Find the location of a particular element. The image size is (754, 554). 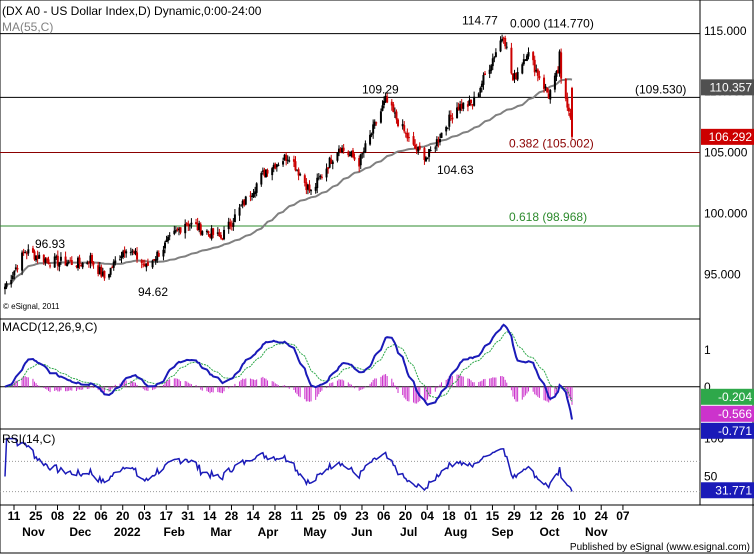

x-day-label: 31 is located at coordinates (188, 516).